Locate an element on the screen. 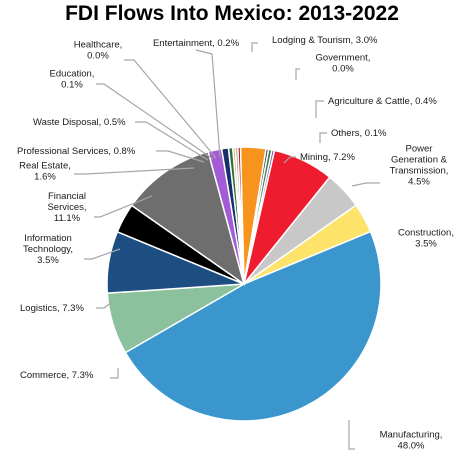 The image size is (464, 454). data-label-real-estate: Real Estate, 1.6% is located at coordinates (45, 172).